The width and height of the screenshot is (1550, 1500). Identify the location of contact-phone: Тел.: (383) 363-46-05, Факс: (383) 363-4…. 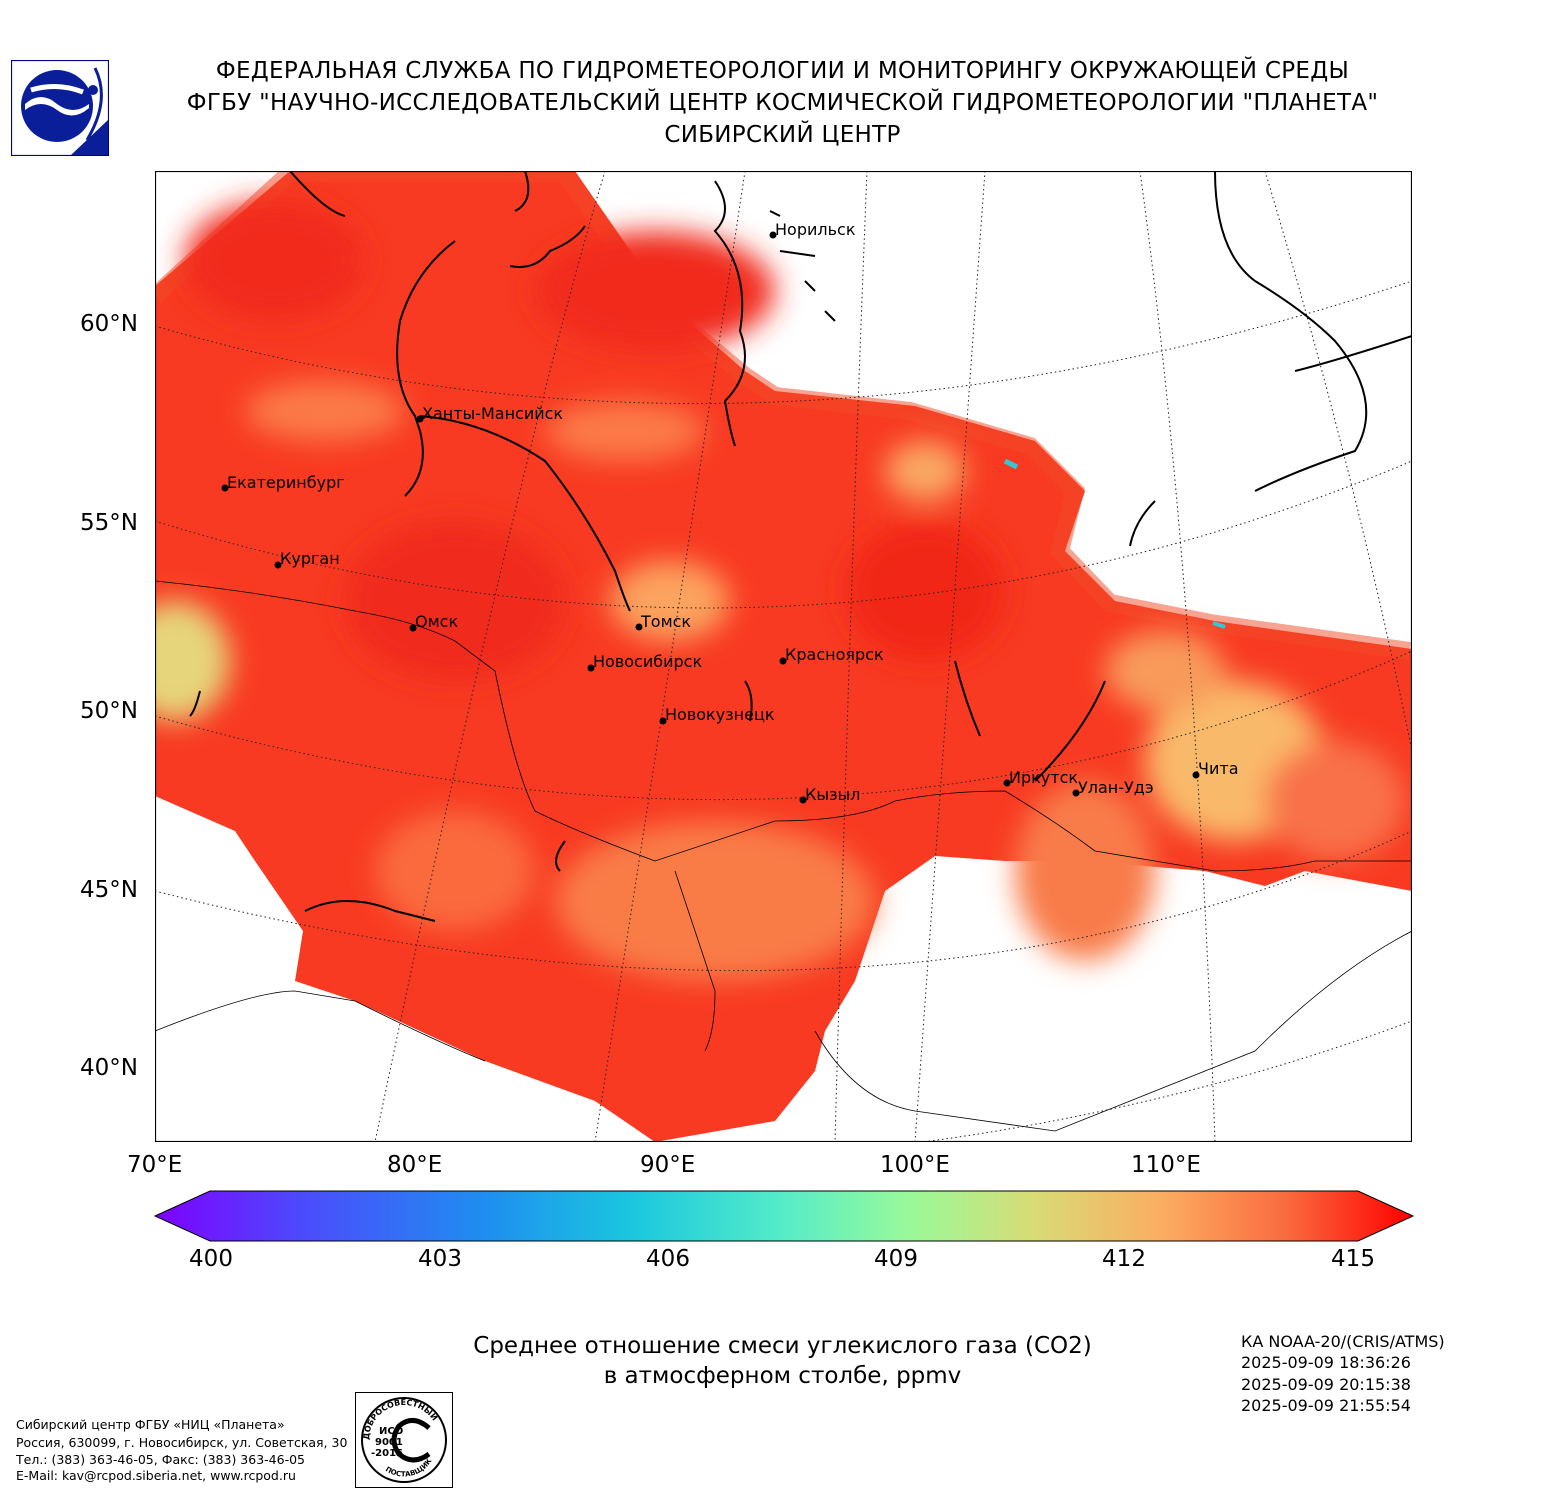
(161, 1459).